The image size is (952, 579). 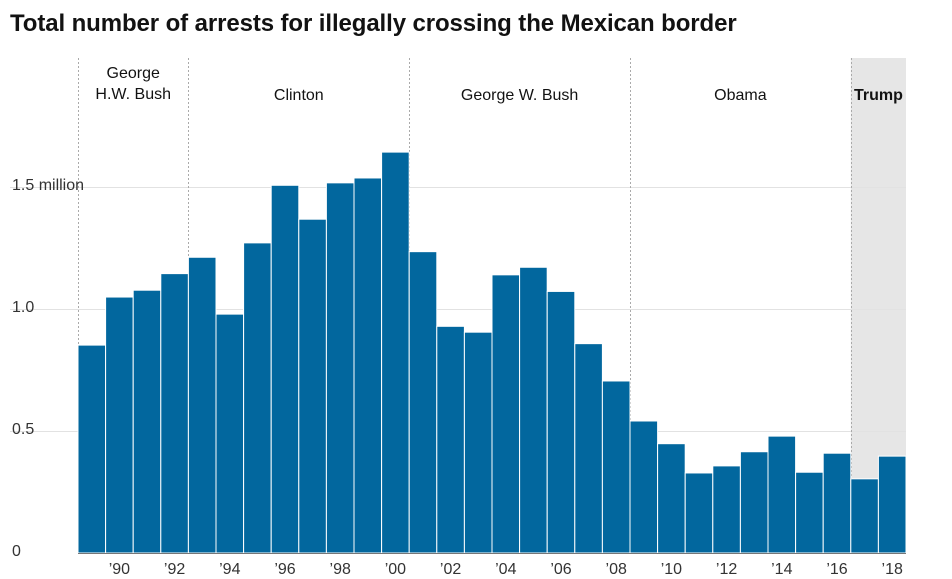 What do you see at coordinates (119, 425) in the screenshot?
I see `bar-1990` at bounding box center [119, 425].